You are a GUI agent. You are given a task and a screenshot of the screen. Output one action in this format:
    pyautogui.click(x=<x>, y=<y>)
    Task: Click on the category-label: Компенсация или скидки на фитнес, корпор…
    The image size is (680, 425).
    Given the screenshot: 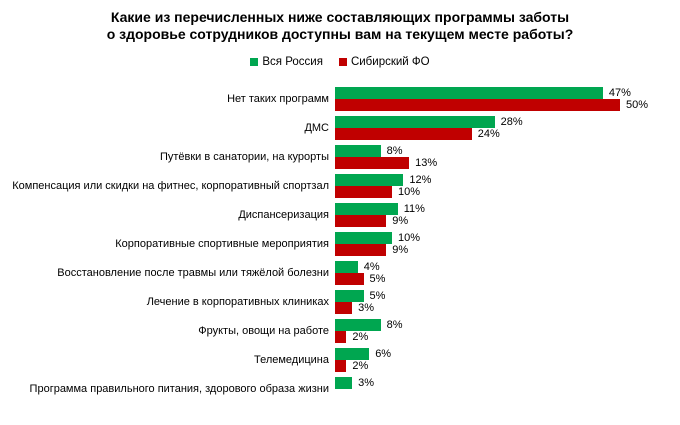 What is the action you would take?
    pyautogui.click(x=170, y=185)
    